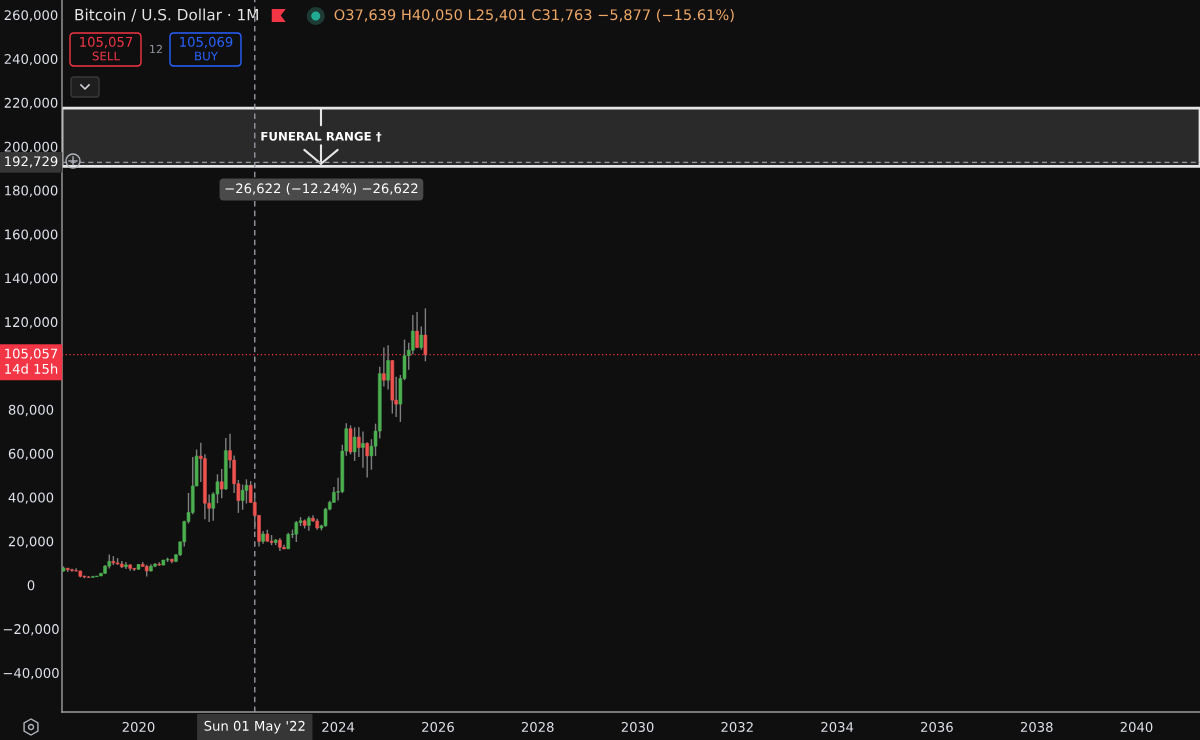  What do you see at coordinates (31, 16) in the screenshot?
I see `y-tick-label: 260,000` at bounding box center [31, 16].